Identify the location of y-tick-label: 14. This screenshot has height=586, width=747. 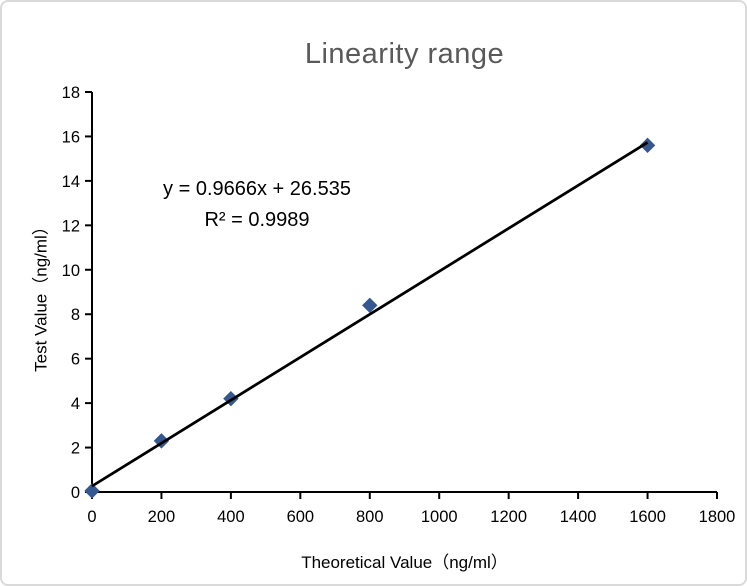
(71, 182).